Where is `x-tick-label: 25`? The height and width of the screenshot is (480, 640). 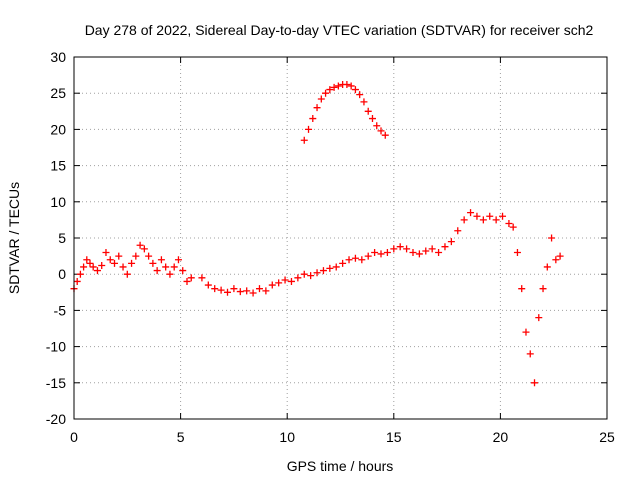
x-tick-label: 25 is located at coordinates (607, 437).